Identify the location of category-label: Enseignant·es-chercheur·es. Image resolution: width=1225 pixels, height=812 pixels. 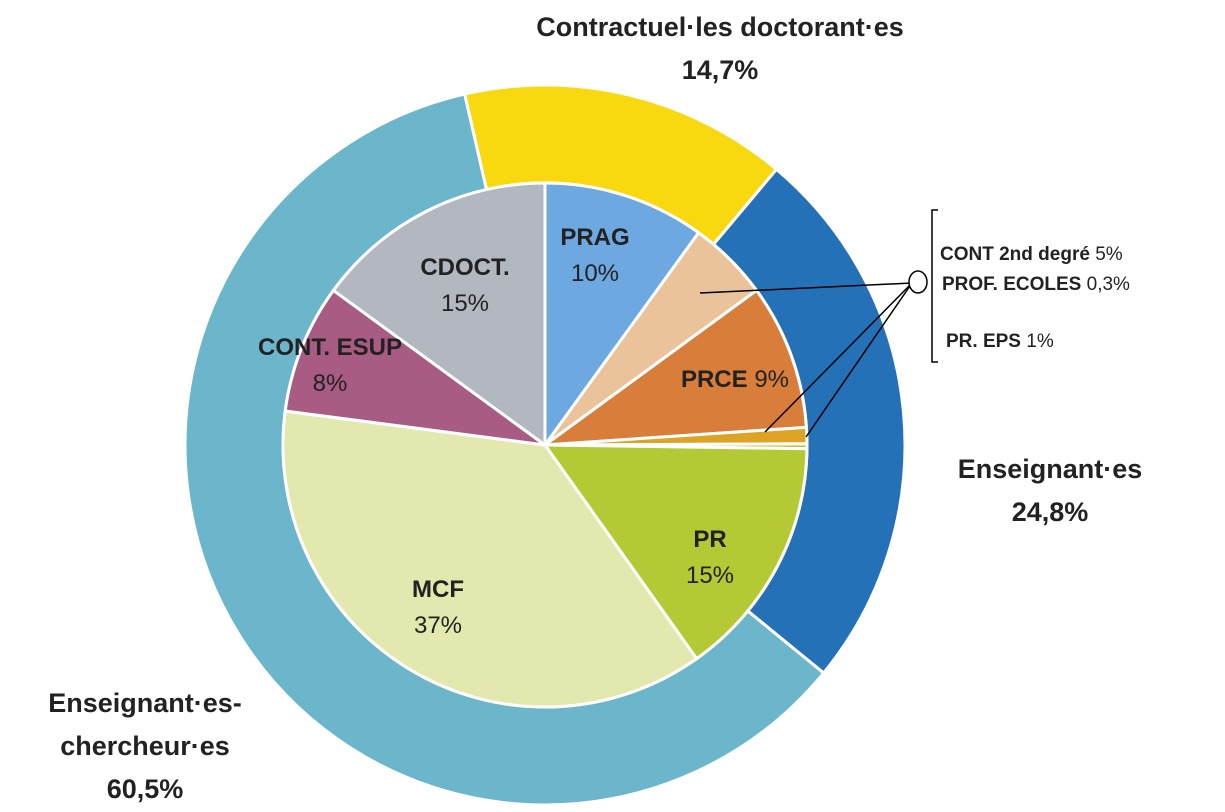
(145, 725).